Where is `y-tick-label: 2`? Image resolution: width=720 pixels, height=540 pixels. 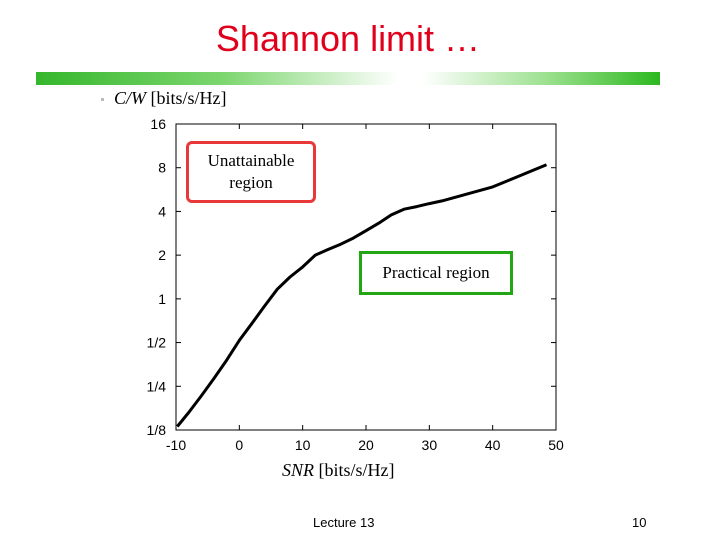 y-tick-label: 2 is located at coordinates (162, 255).